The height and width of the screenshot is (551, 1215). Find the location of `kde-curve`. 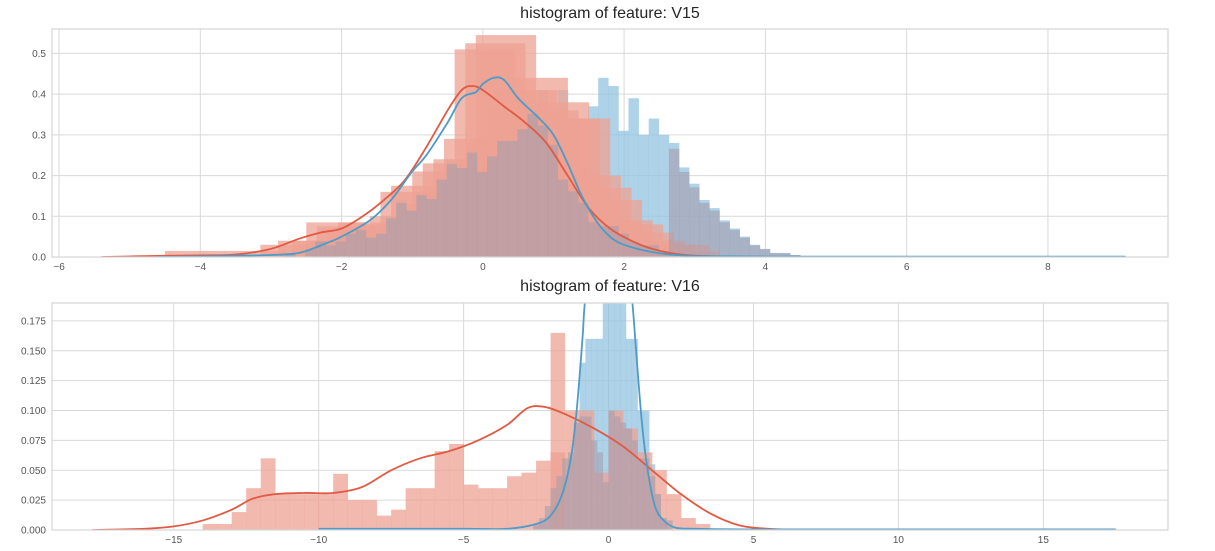

kde-curve is located at coordinates (447, 467).